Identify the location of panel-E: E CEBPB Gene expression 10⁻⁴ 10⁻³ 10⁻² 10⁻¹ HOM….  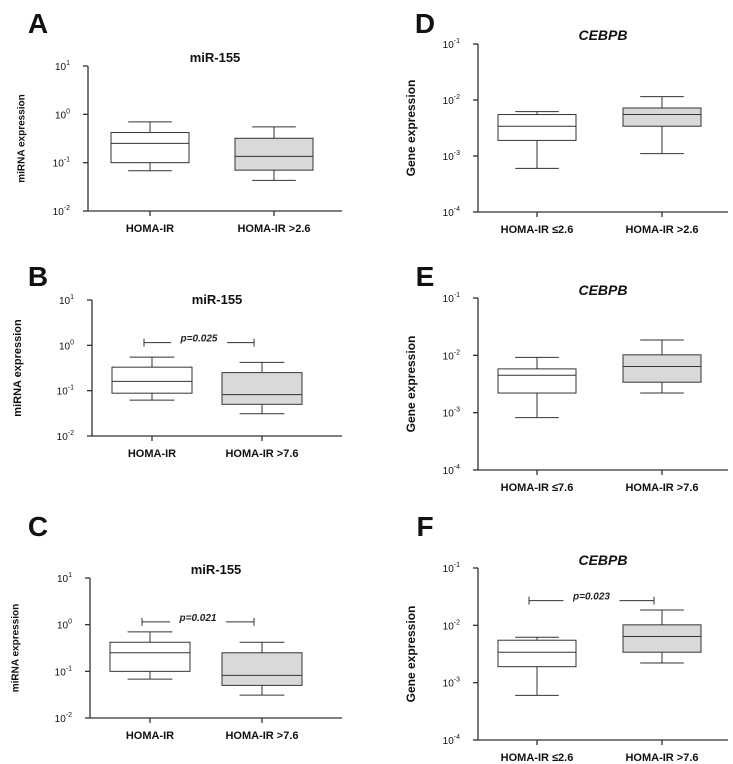
(566, 377).